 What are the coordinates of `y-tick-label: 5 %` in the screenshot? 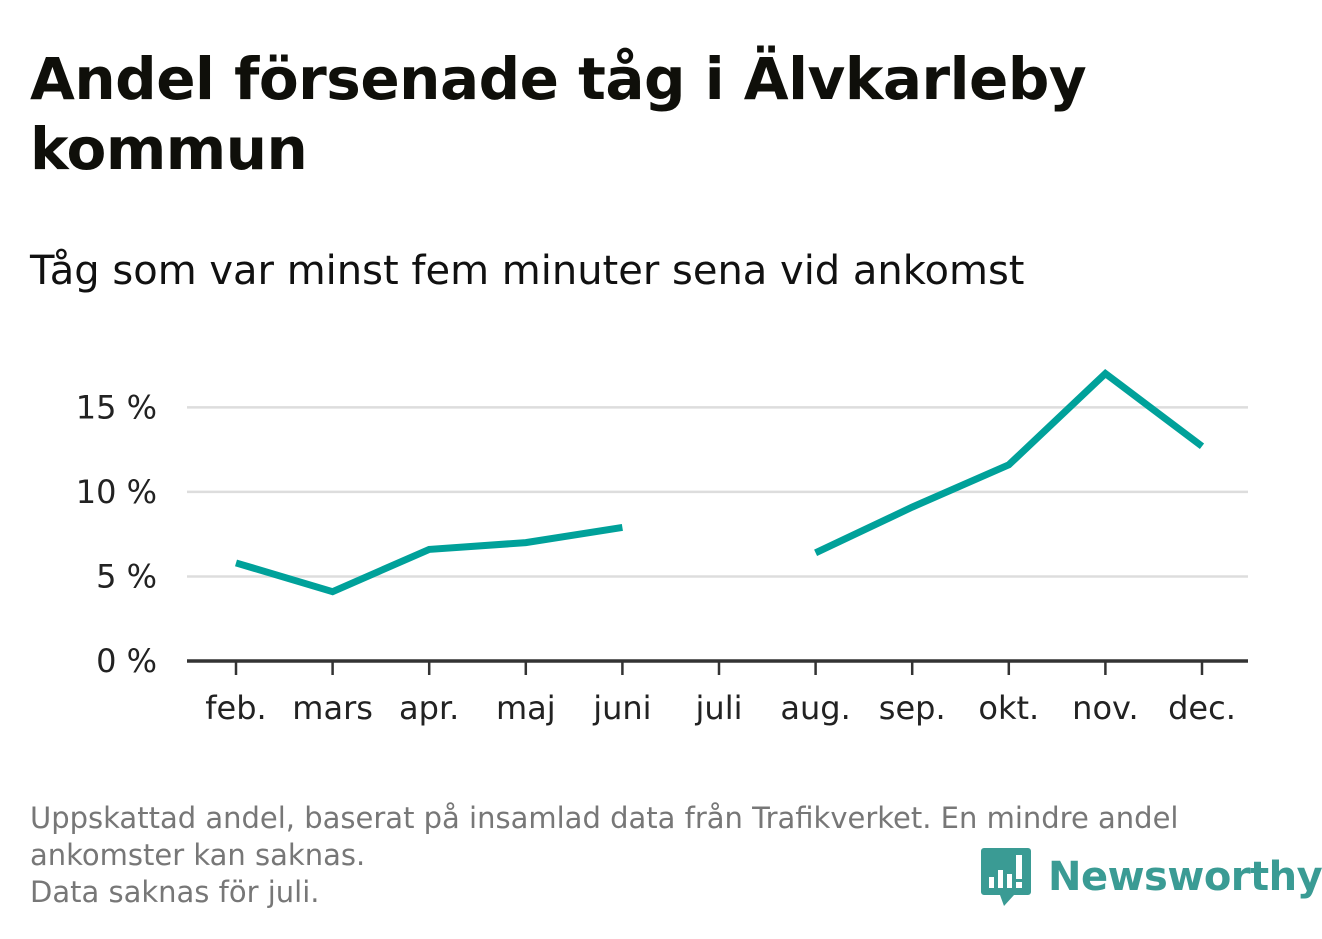 It's located at (126, 576).